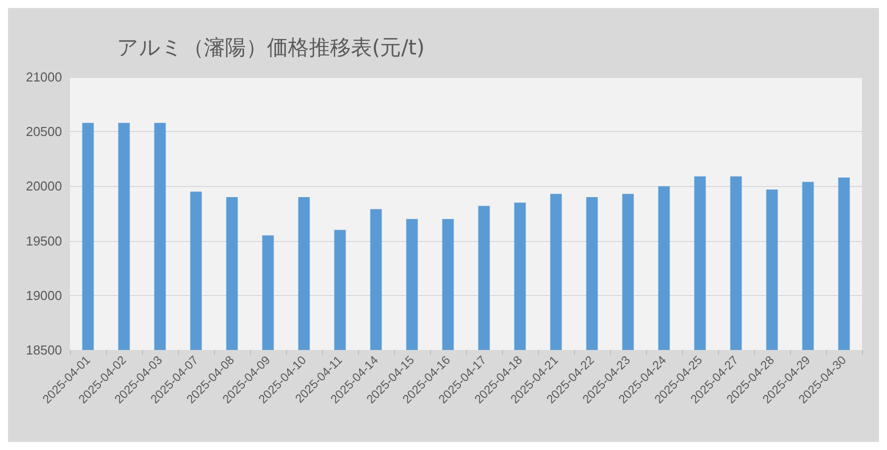  What do you see at coordinates (44, 240) in the screenshot?
I see `y-tick-label: 19500` at bounding box center [44, 240].